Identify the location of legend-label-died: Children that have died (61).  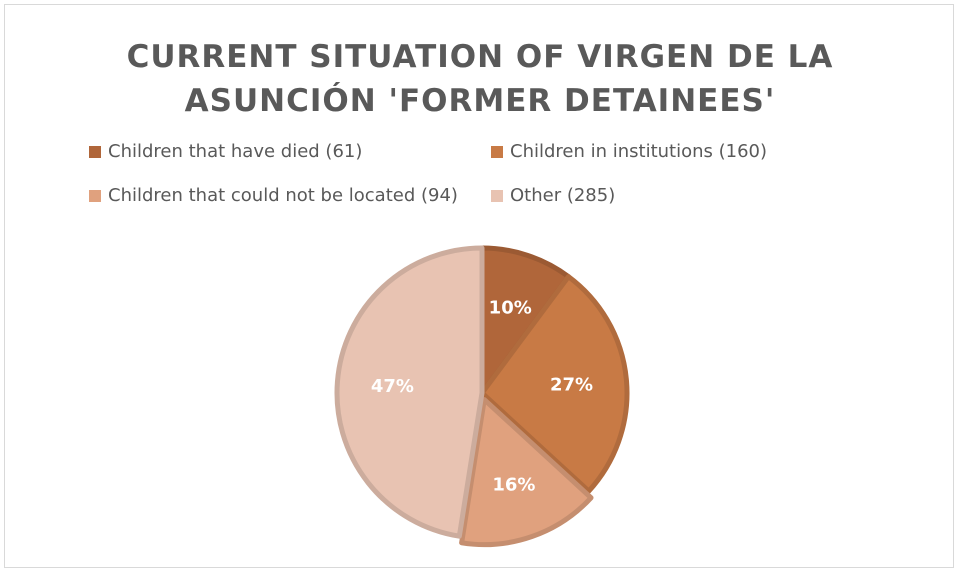
(235, 151).